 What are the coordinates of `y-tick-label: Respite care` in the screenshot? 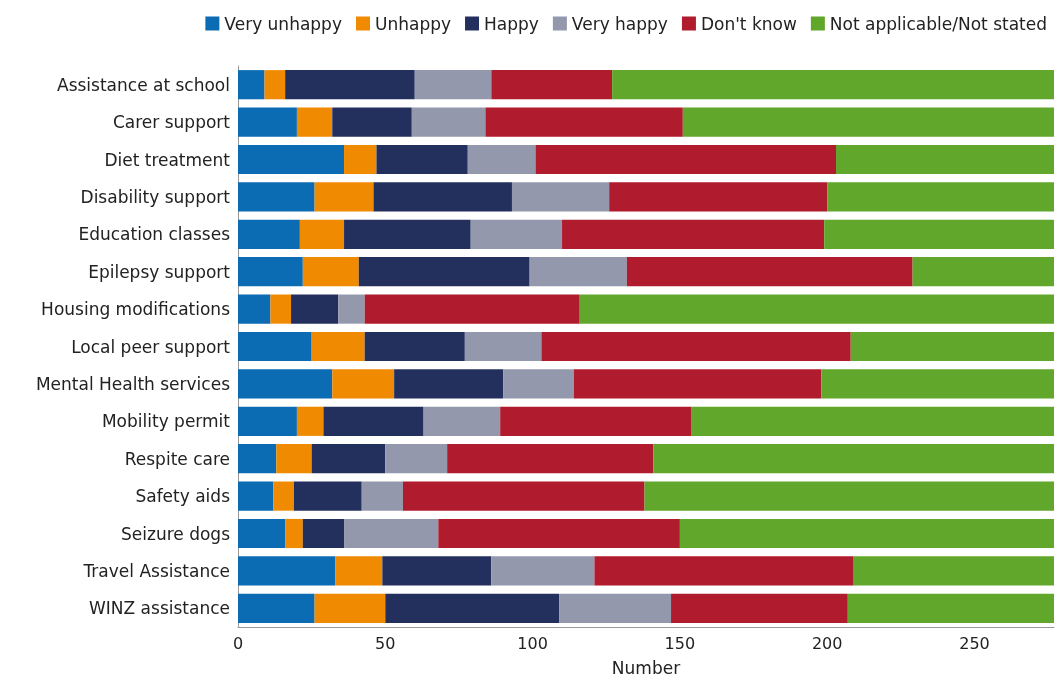 It's located at (177, 458).